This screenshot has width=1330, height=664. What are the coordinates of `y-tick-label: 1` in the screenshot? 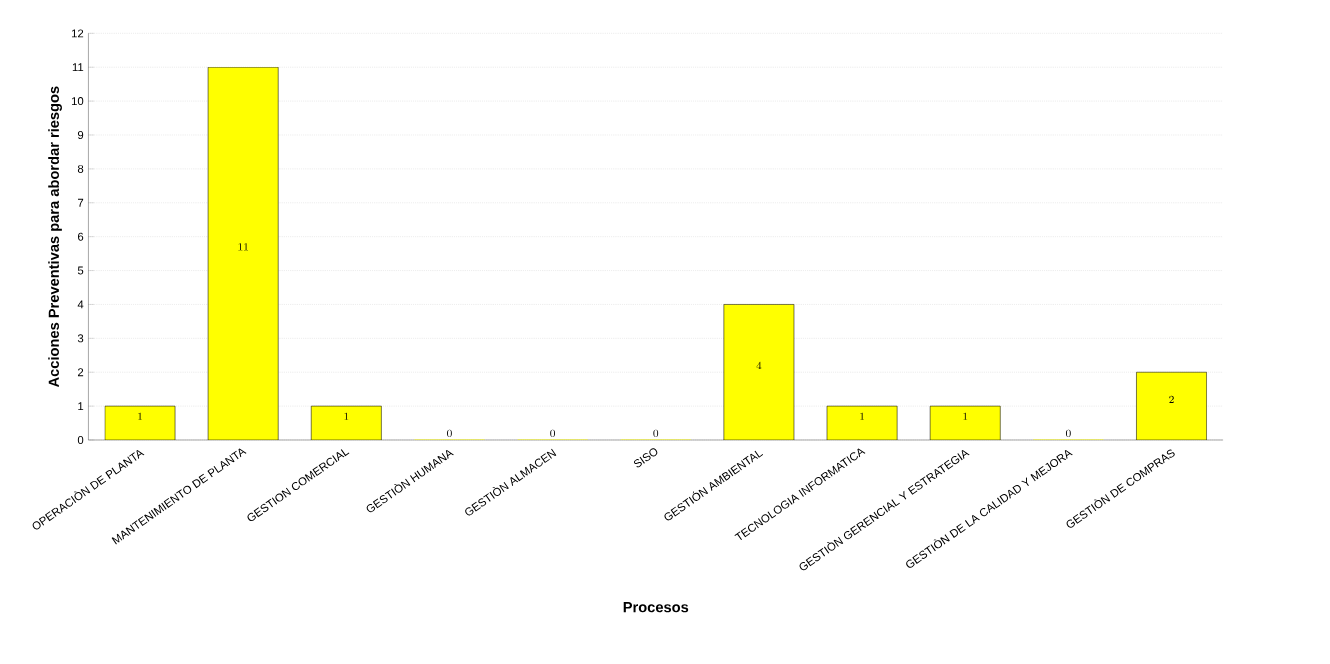 It's located at (81, 406).